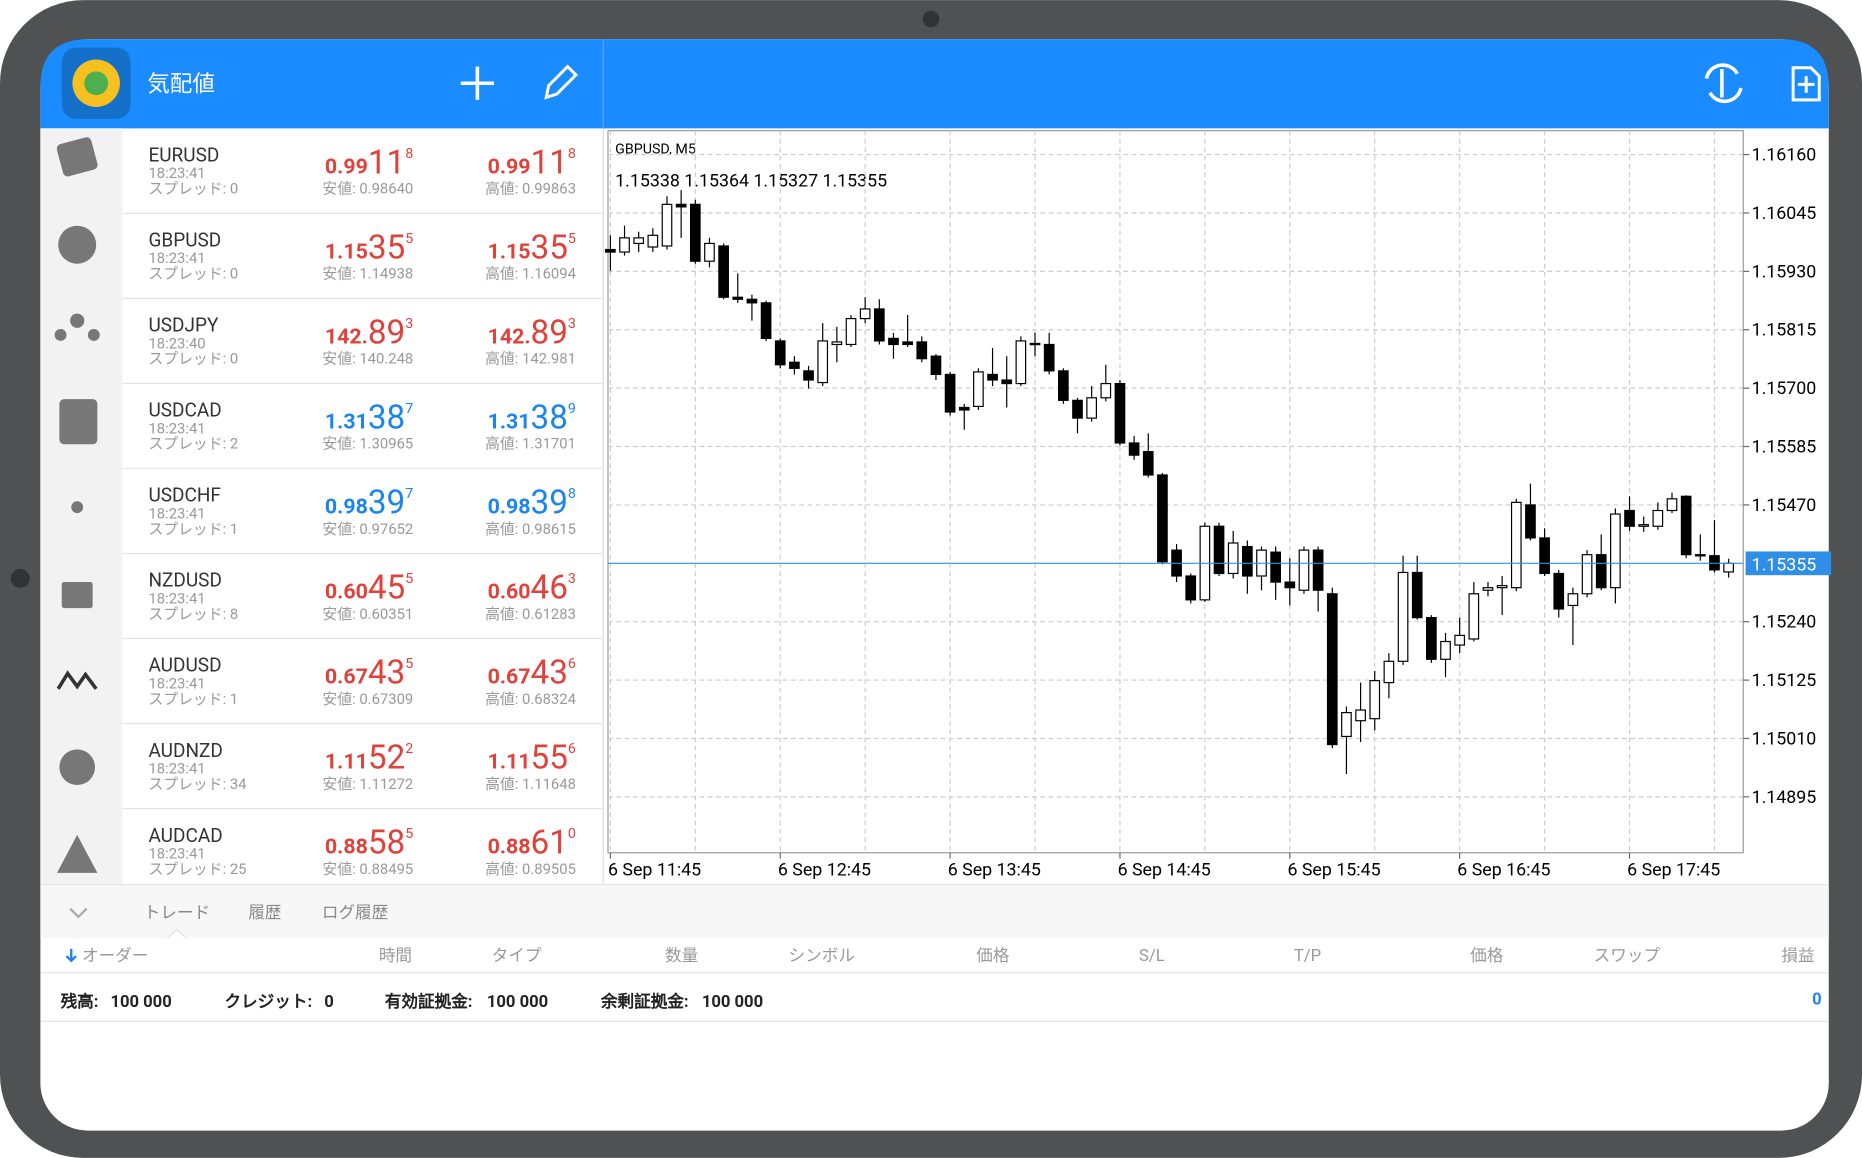  I want to click on nav-settings, so click(77, 767).